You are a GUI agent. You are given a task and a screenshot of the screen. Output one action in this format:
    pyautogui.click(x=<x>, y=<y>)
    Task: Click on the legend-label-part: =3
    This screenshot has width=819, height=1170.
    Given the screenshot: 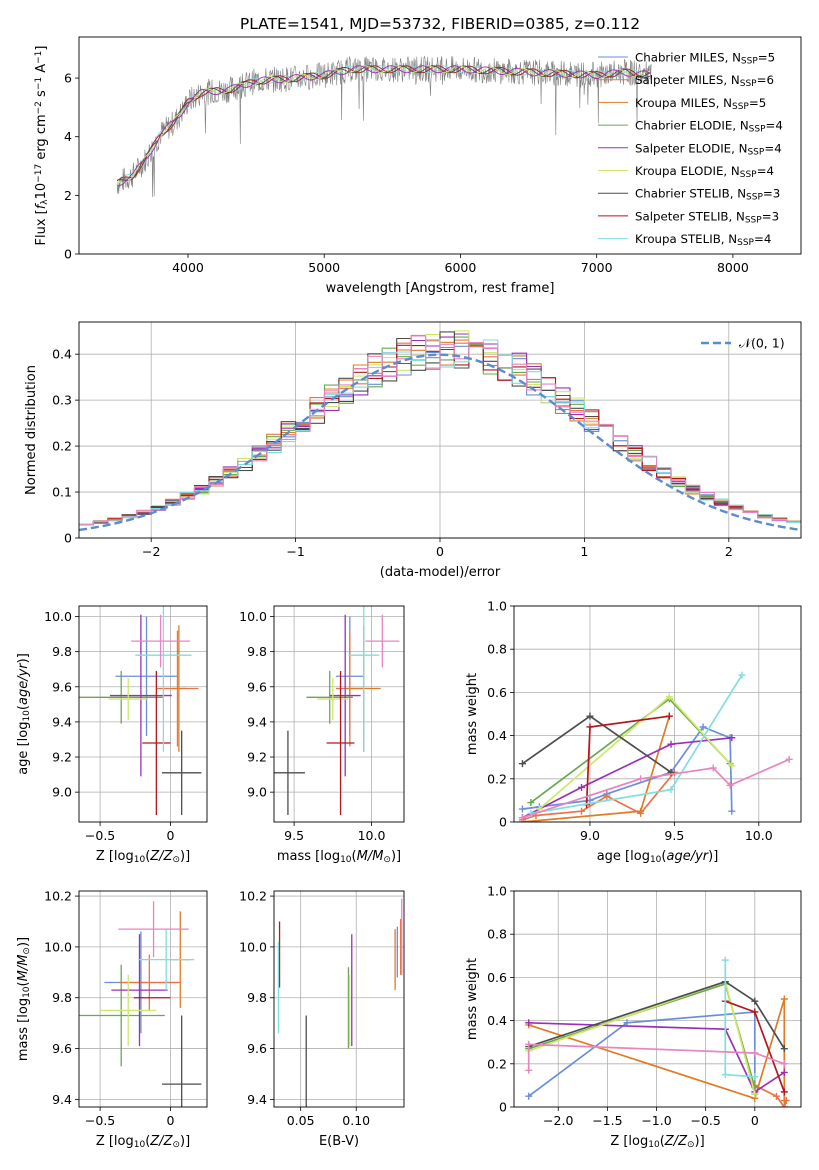 What is the action you would take?
    pyautogui.click(x=770, y=216)
    